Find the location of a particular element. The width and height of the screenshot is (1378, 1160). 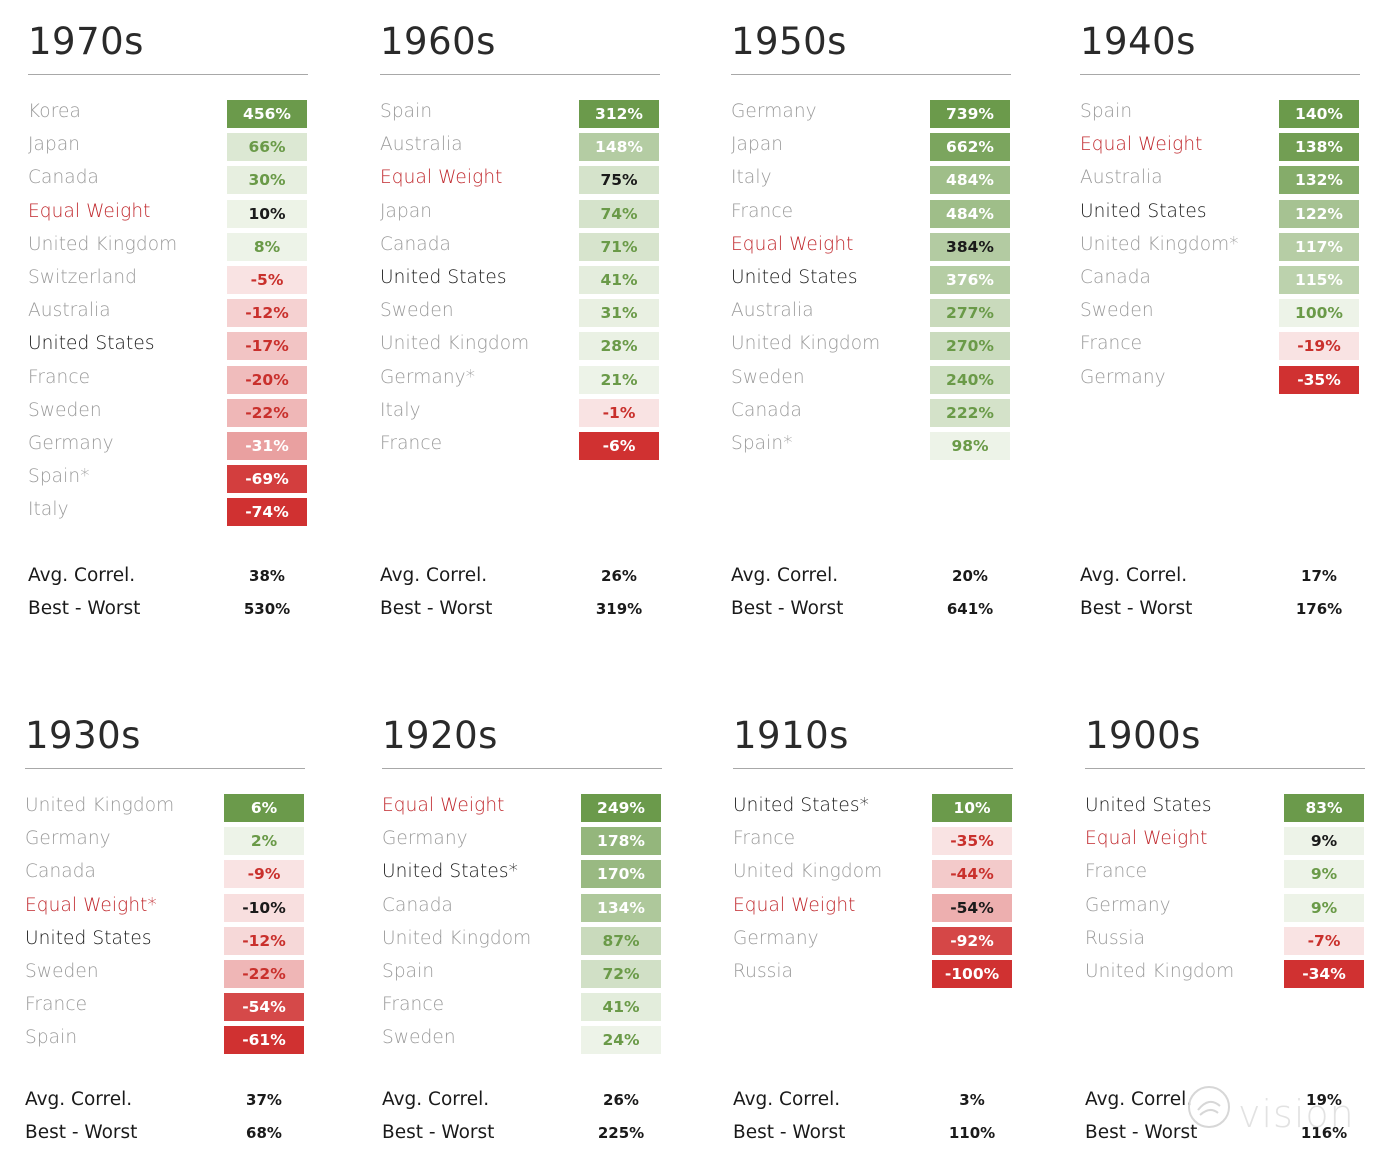

return-cell: -69% is located at coordinates (267, 479).